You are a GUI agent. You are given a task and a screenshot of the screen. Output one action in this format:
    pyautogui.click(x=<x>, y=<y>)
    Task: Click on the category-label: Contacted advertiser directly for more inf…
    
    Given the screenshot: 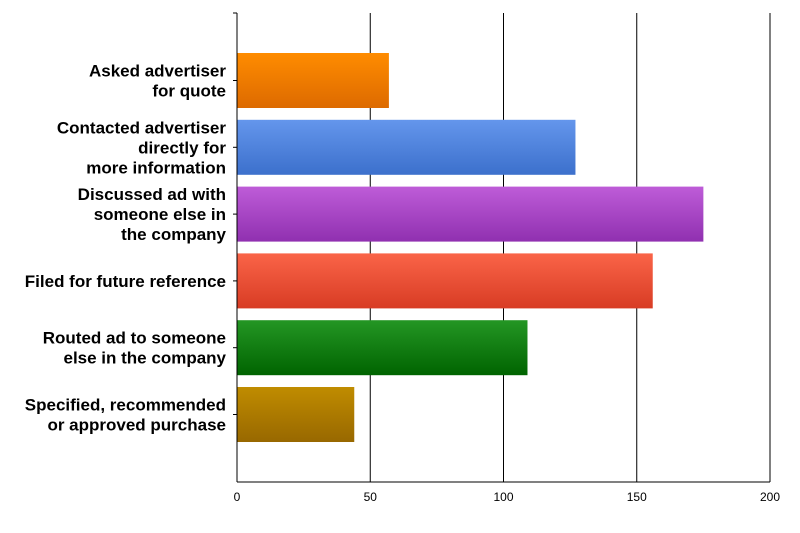 What is the action you would take?
    pyautogui.click(x=142, y=147)
    